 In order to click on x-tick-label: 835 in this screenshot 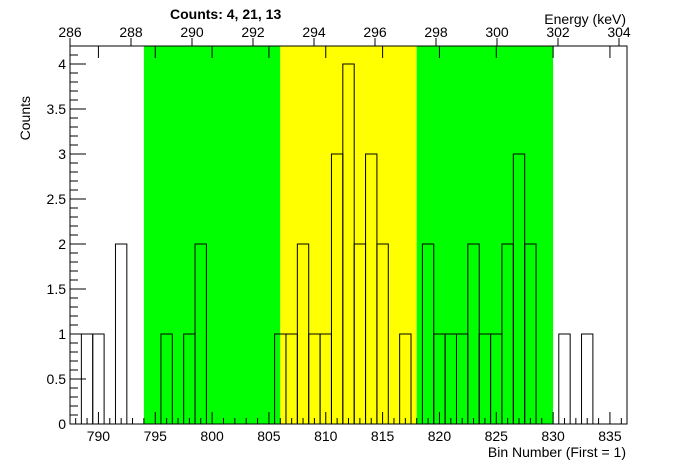, I will do `click(610, 436)`.